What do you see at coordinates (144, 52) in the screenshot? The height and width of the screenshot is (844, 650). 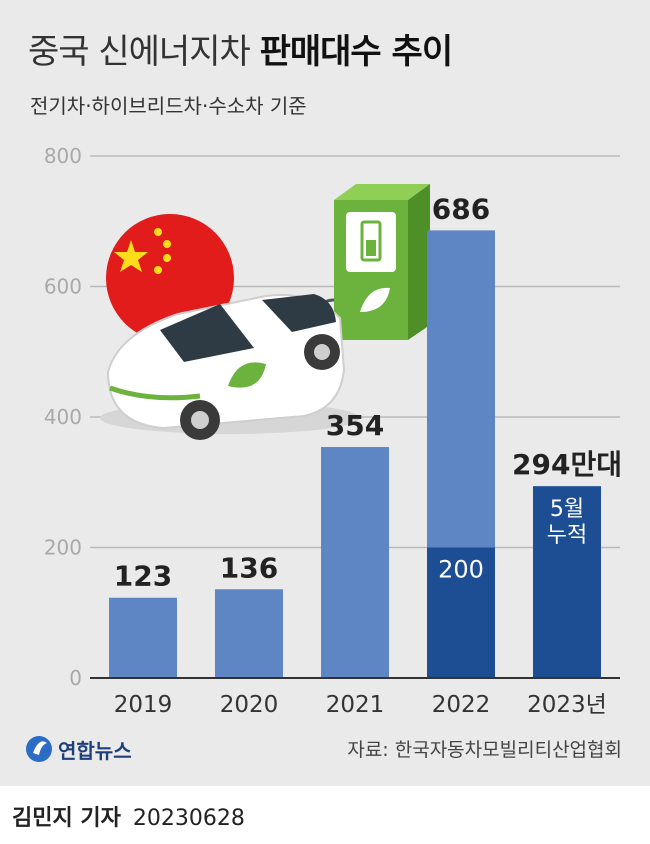 I see `title-light: 중국 신에너지차` at bounding box center [144, 52].